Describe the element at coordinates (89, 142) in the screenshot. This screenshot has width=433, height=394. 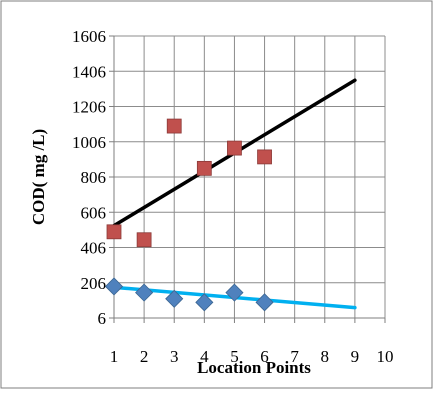
I see `y-tick-label: 1006` at that location.